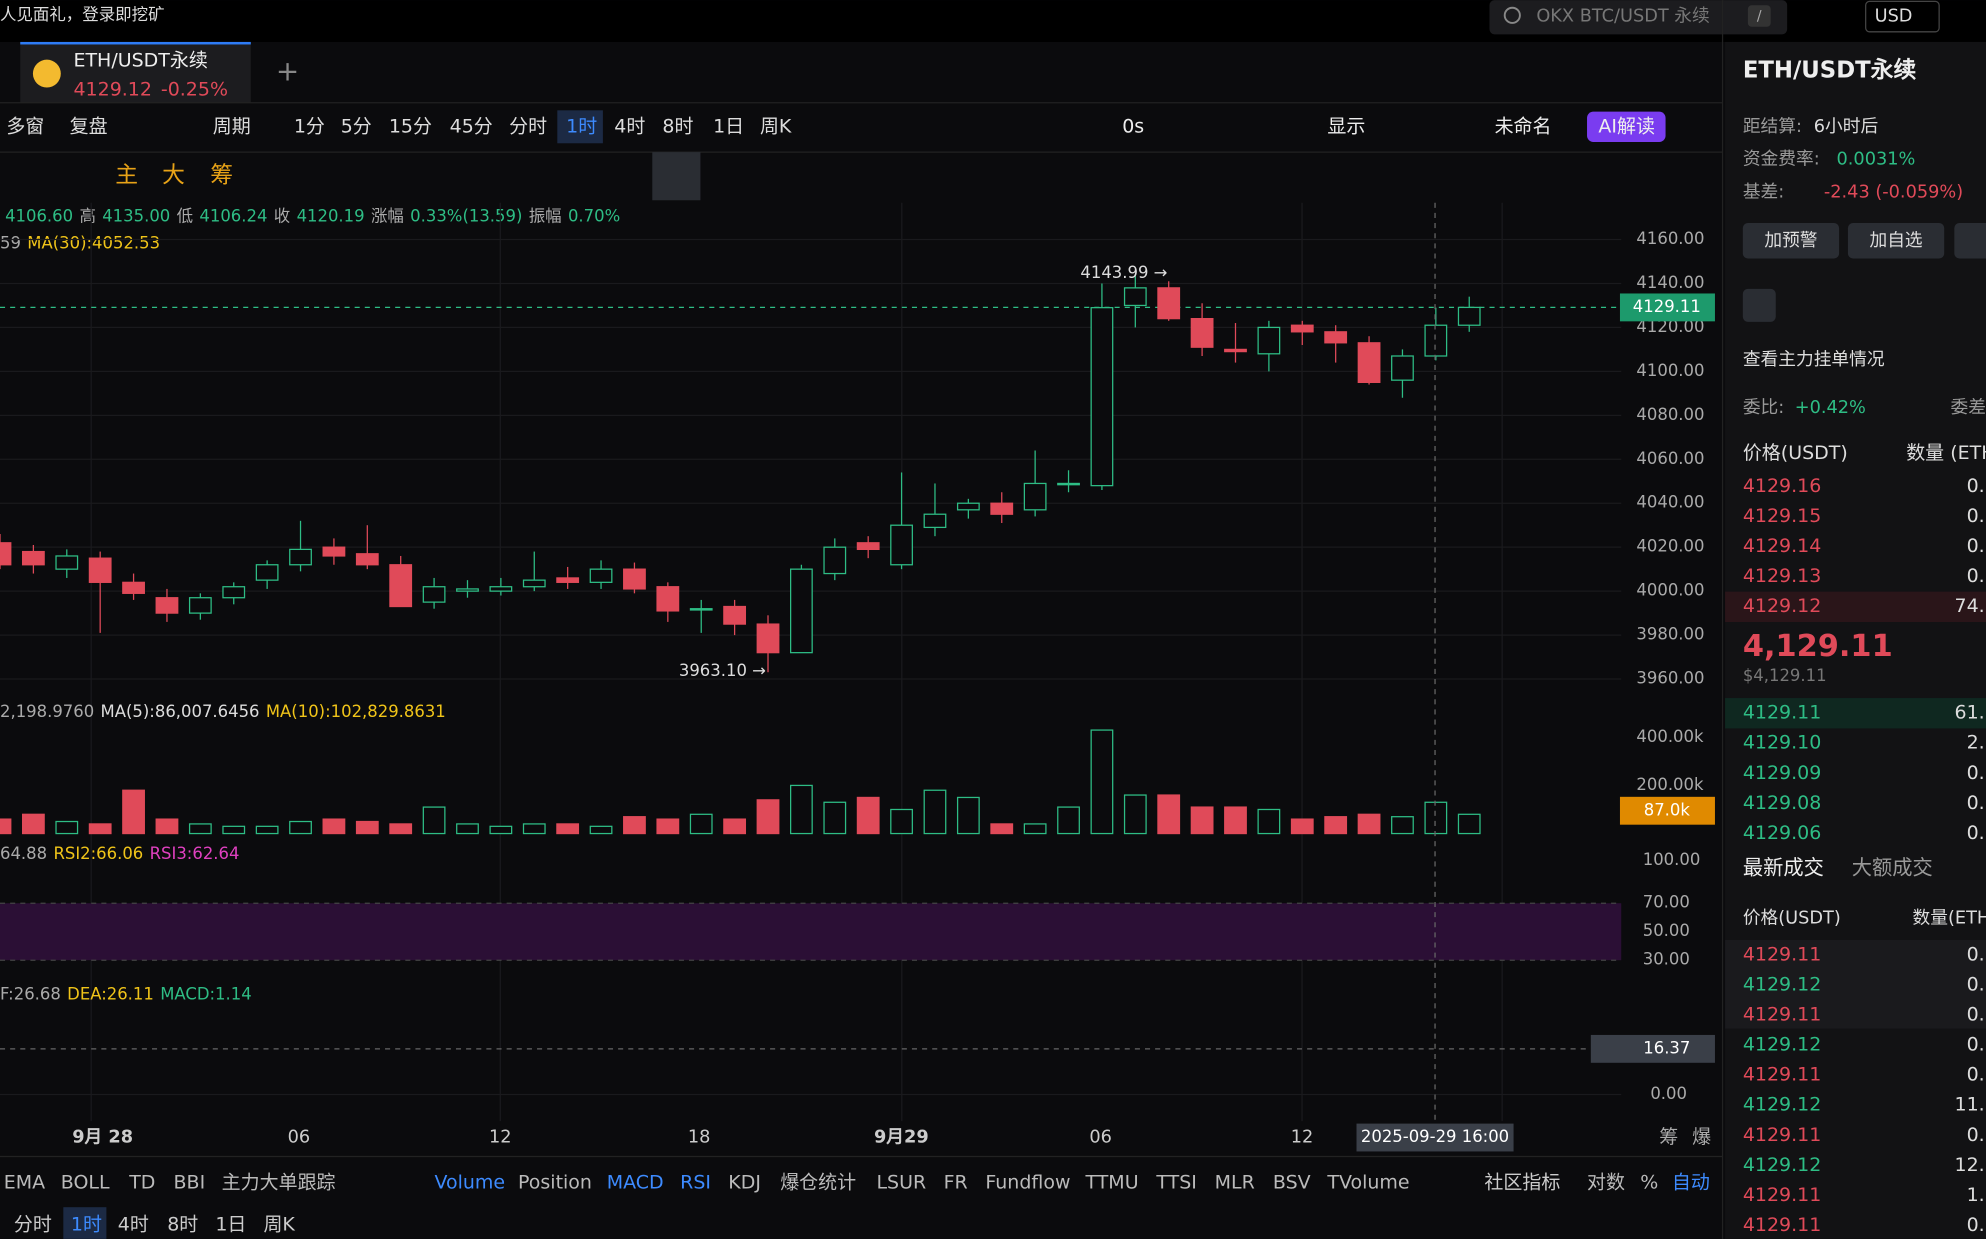  I want to click on tool-button: 筹, so click(221, 176).